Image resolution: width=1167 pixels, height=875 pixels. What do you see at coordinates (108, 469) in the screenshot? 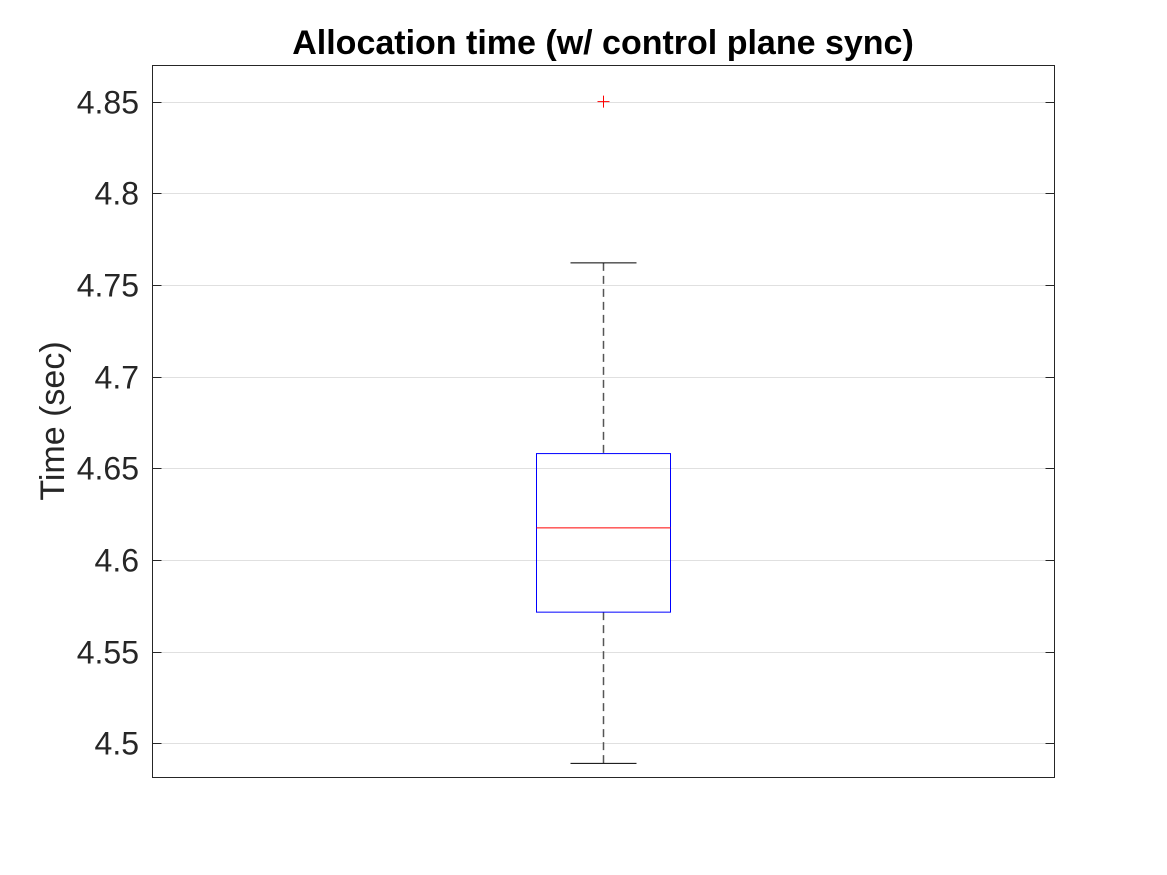
I see `y-tick-label: 4.65` at bounding box center [108, 469].